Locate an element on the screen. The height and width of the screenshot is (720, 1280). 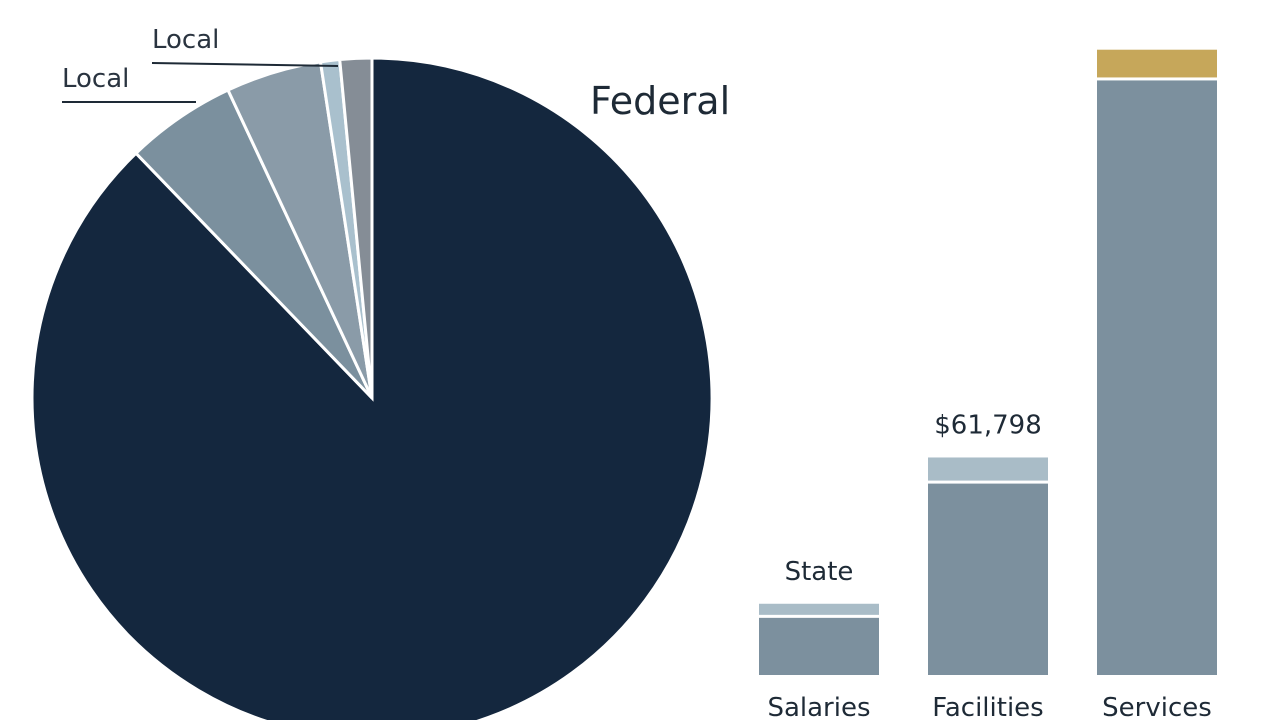
pie-label-local-lower: Local is located at coordinates (95, 79).